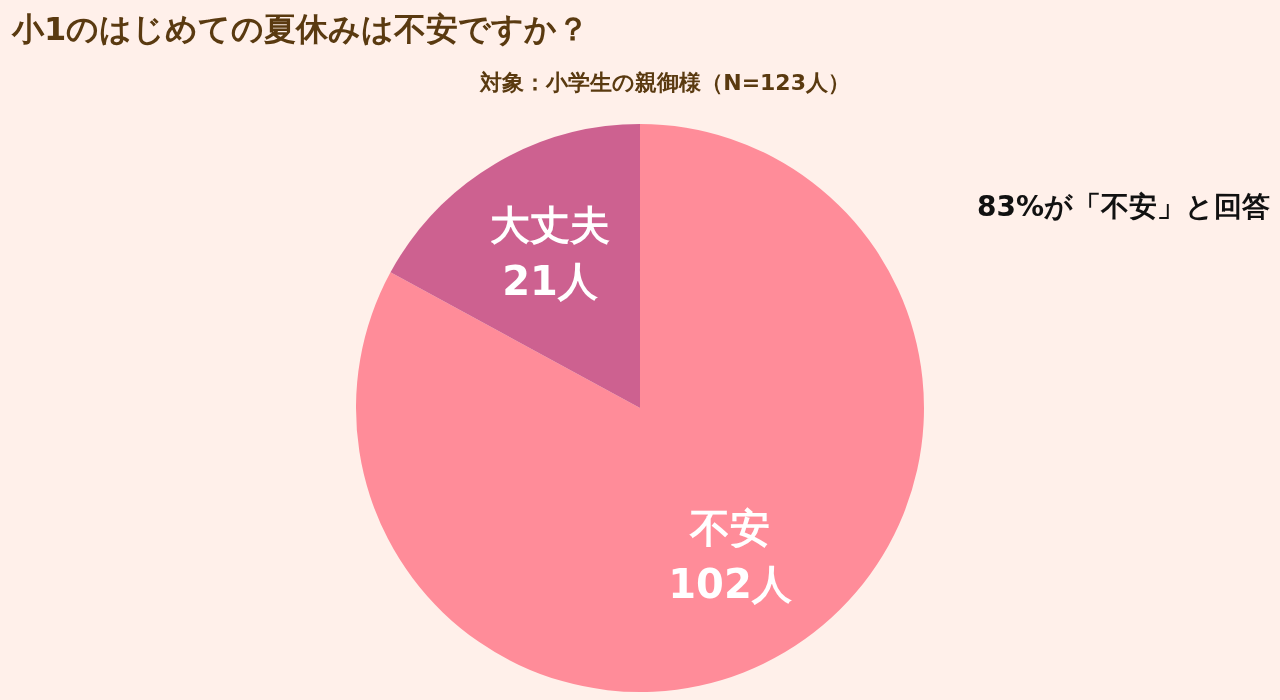 This screenshot has width=1280, height=700. What do you see at coordinates (550, 225) in the screenshot?
I see `slice-label: 大丈夫` at bounding box center [550, 225].